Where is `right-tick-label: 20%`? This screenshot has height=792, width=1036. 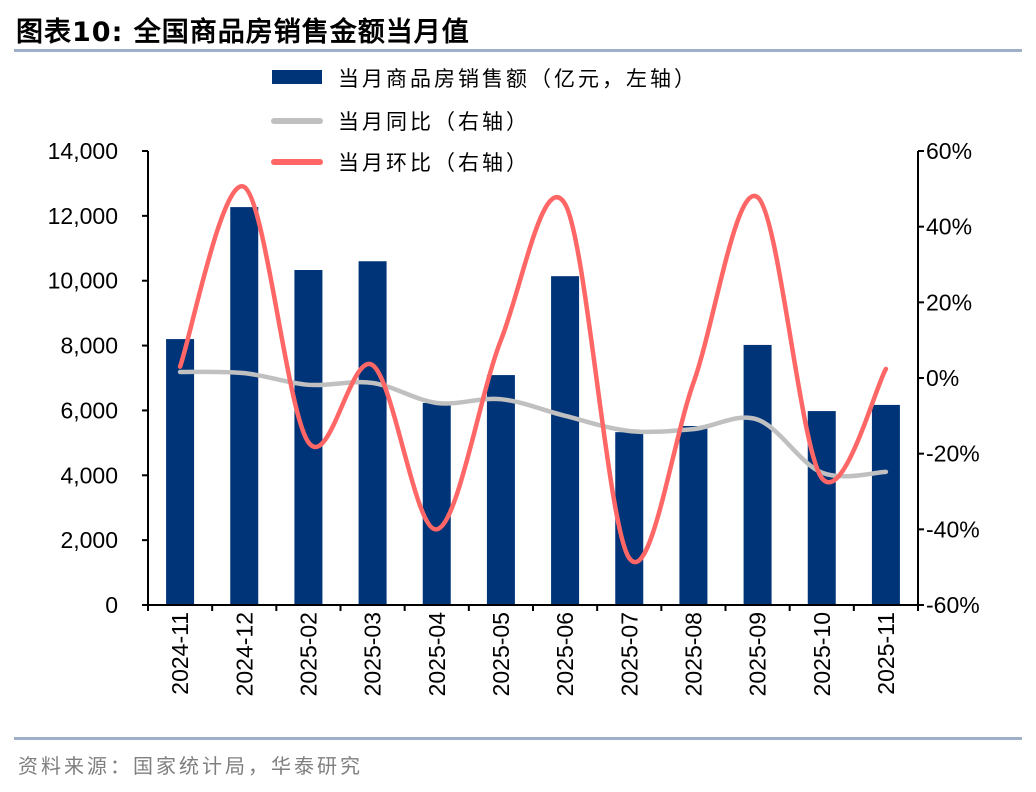 right-tick-label: 20% is located at coordinates (949, 302).